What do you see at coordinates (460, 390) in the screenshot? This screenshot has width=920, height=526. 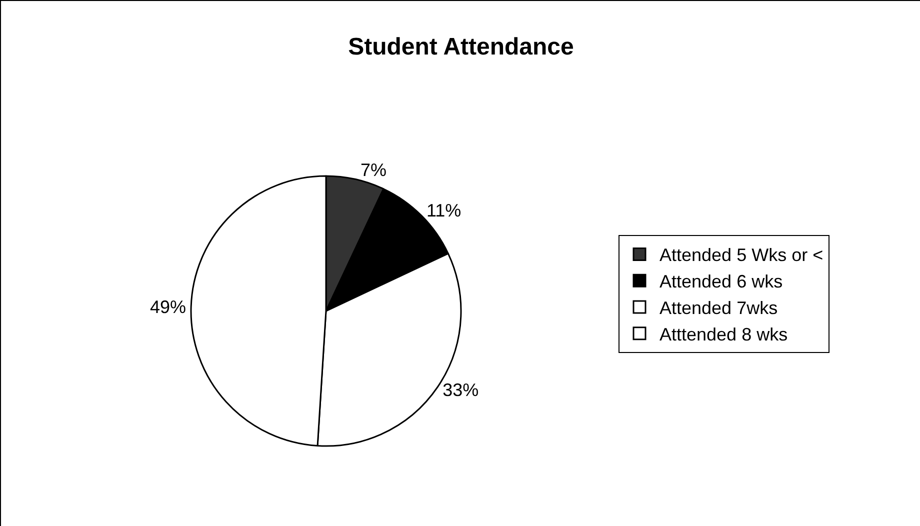 I see `data-label: 33%` at bounding box center [460, 390].